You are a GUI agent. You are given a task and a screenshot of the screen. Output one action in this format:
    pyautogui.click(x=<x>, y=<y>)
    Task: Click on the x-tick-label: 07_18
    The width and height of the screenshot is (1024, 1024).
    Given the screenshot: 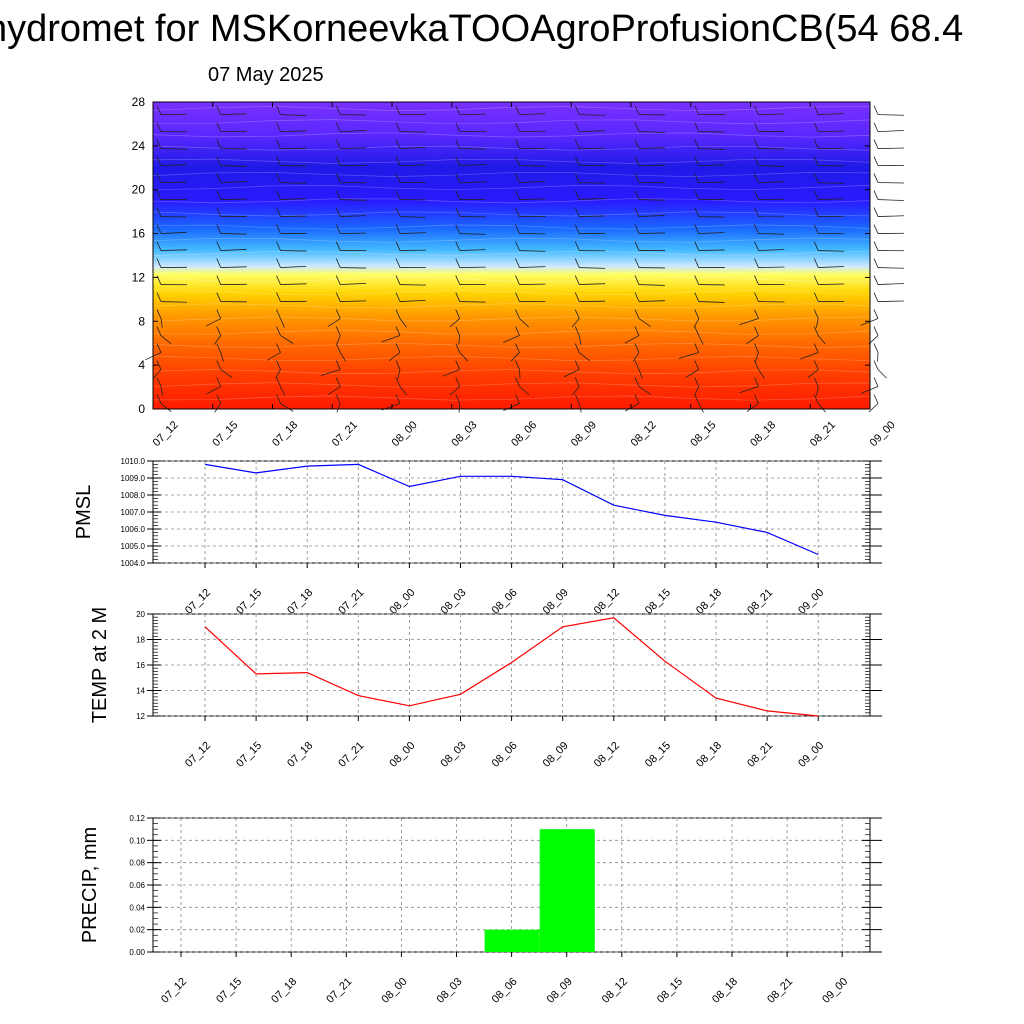 What is the action you would take?
    pyautogui.click(x=300, y=602)
    